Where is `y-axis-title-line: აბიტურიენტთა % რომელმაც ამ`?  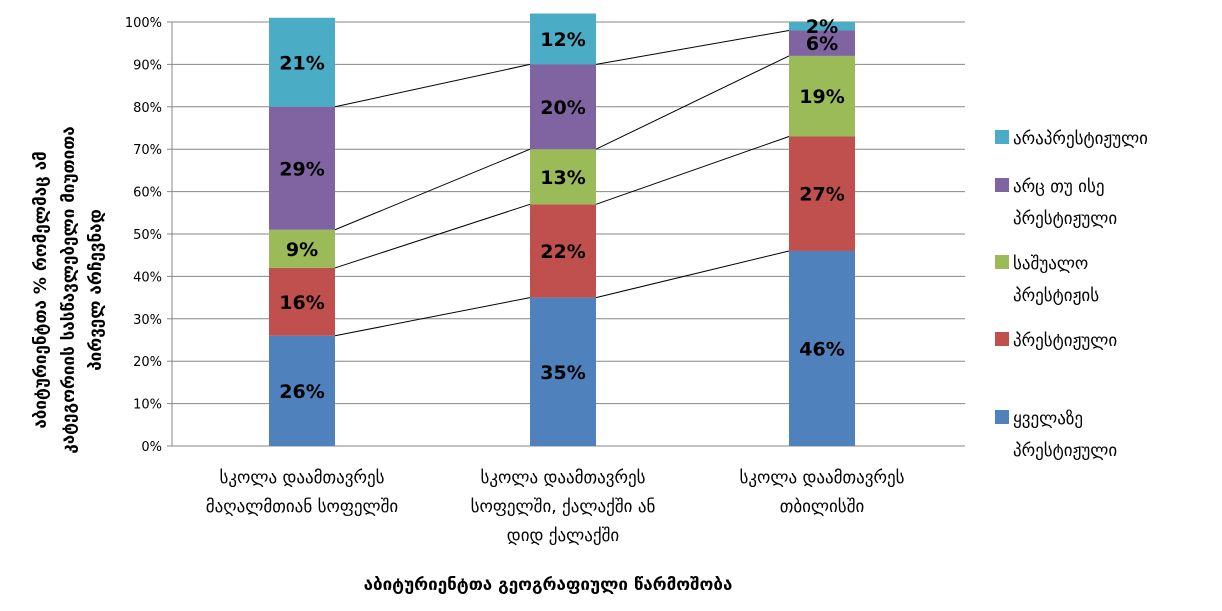 y-axis-title-line: აბიტურიენტთა % რომელმაც ამ is located at coordinates (41, 289).